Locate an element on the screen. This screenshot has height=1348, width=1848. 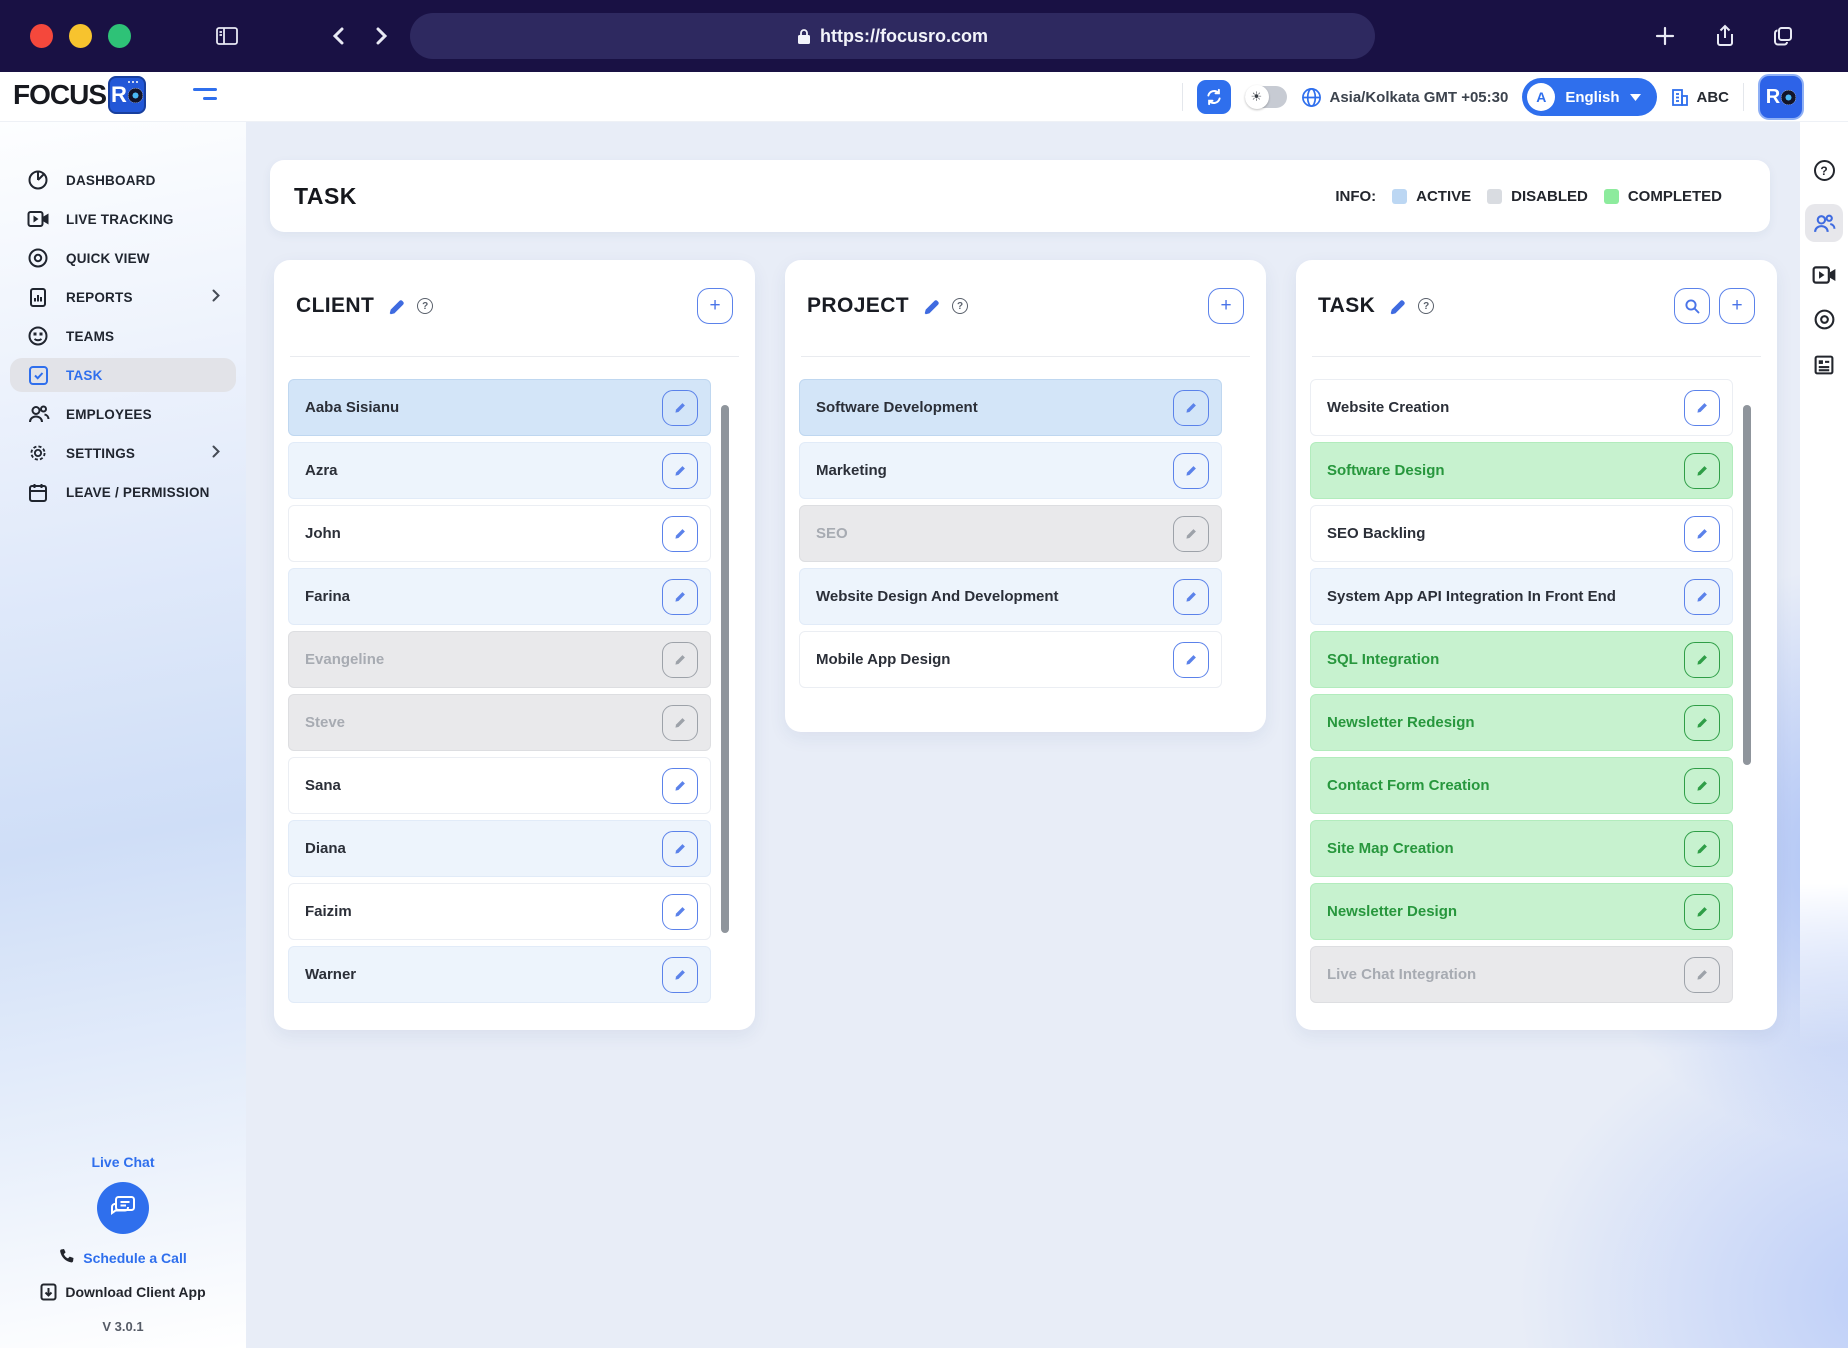
list-item: Newsletter Design is located at coordinates (1521, 911).